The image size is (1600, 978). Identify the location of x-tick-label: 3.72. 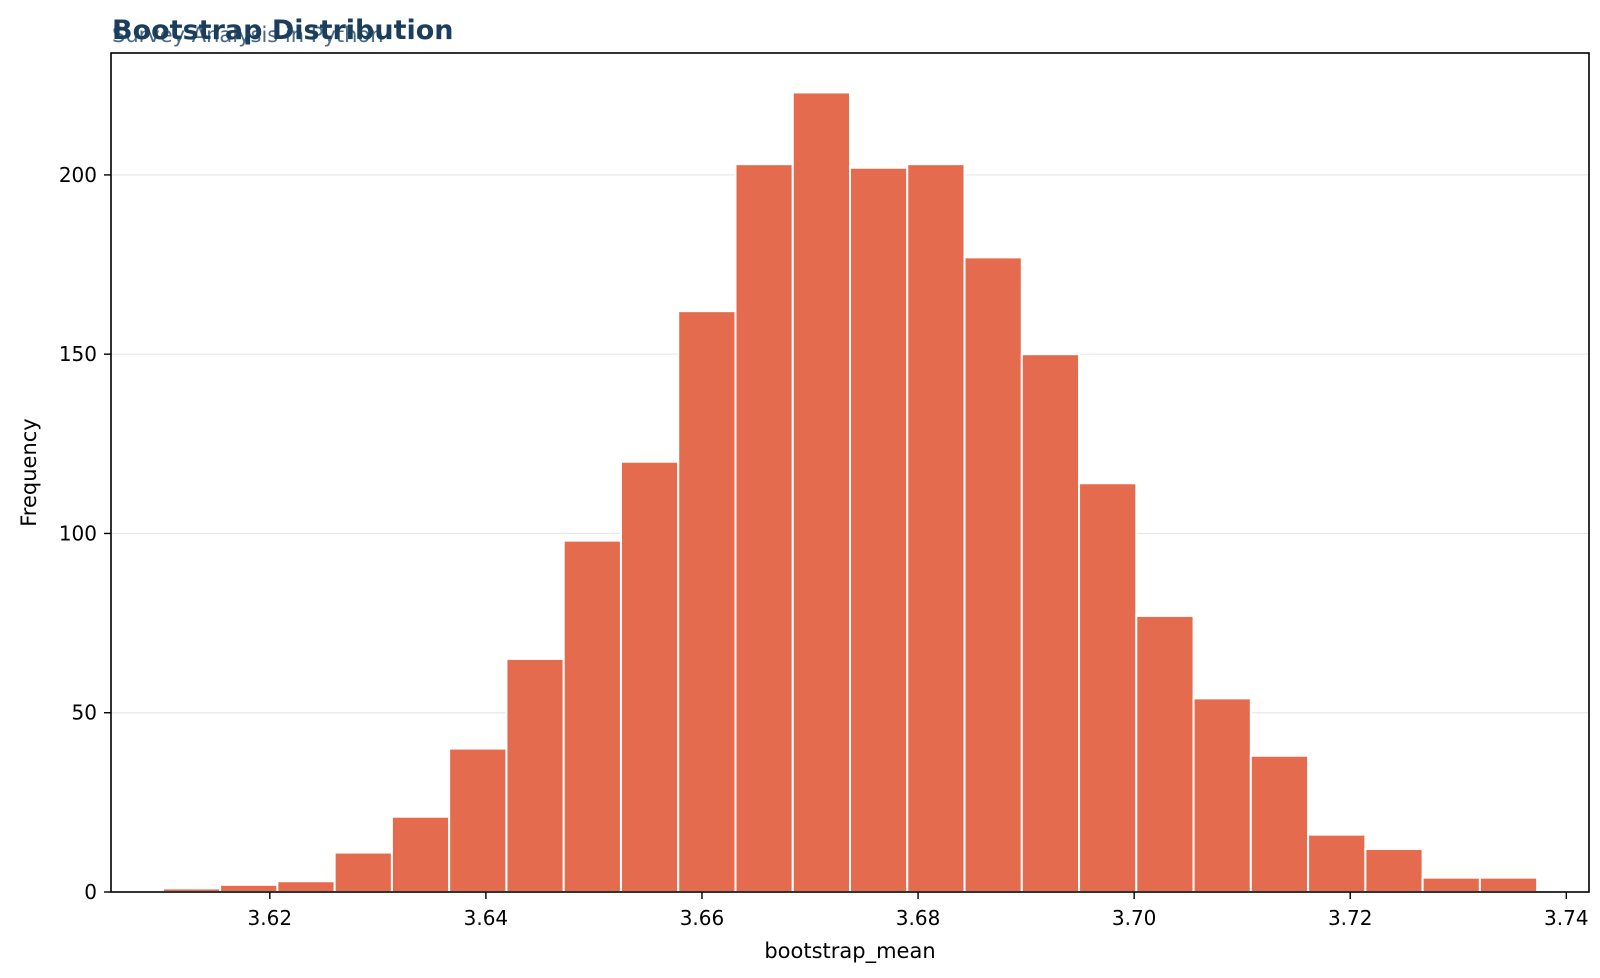
(1350, 918).